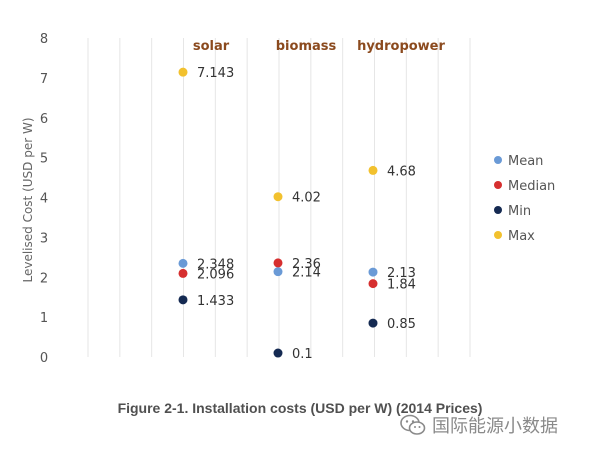 The image size is (600, 460). I want to click on data-label: 4.02, so click(306, 198).